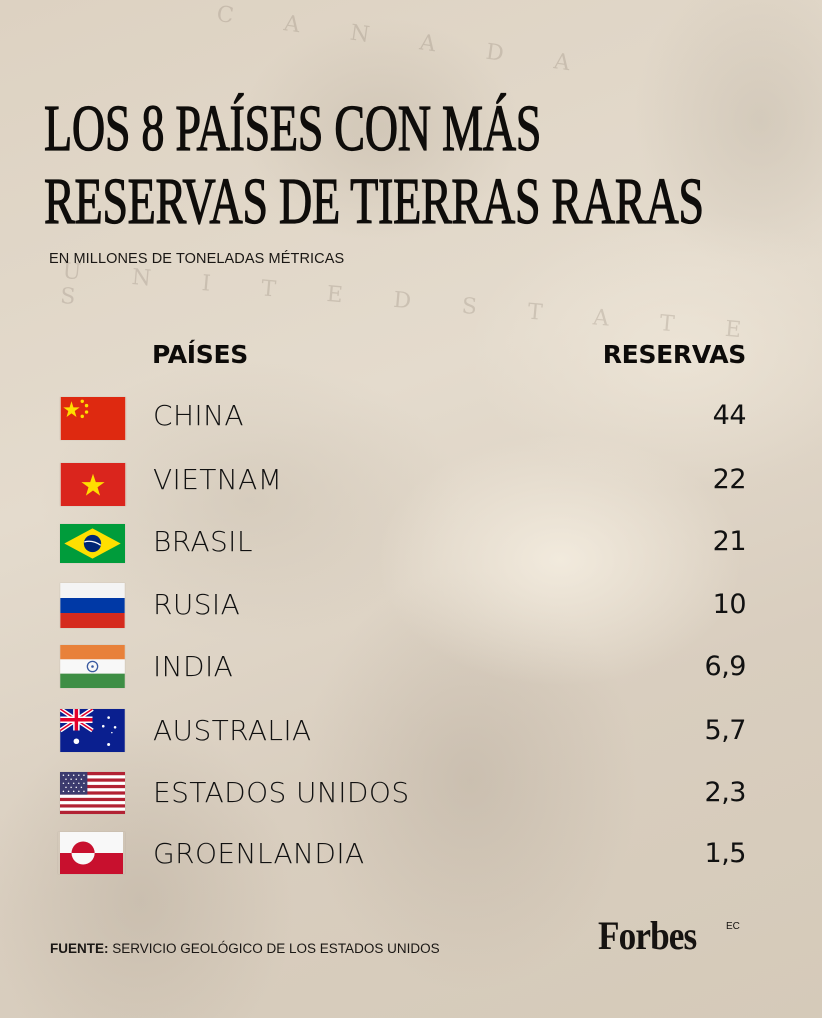 This screenshot has height=1018, width=822. I want to click on country-name: INDIA, so click(193, 666).